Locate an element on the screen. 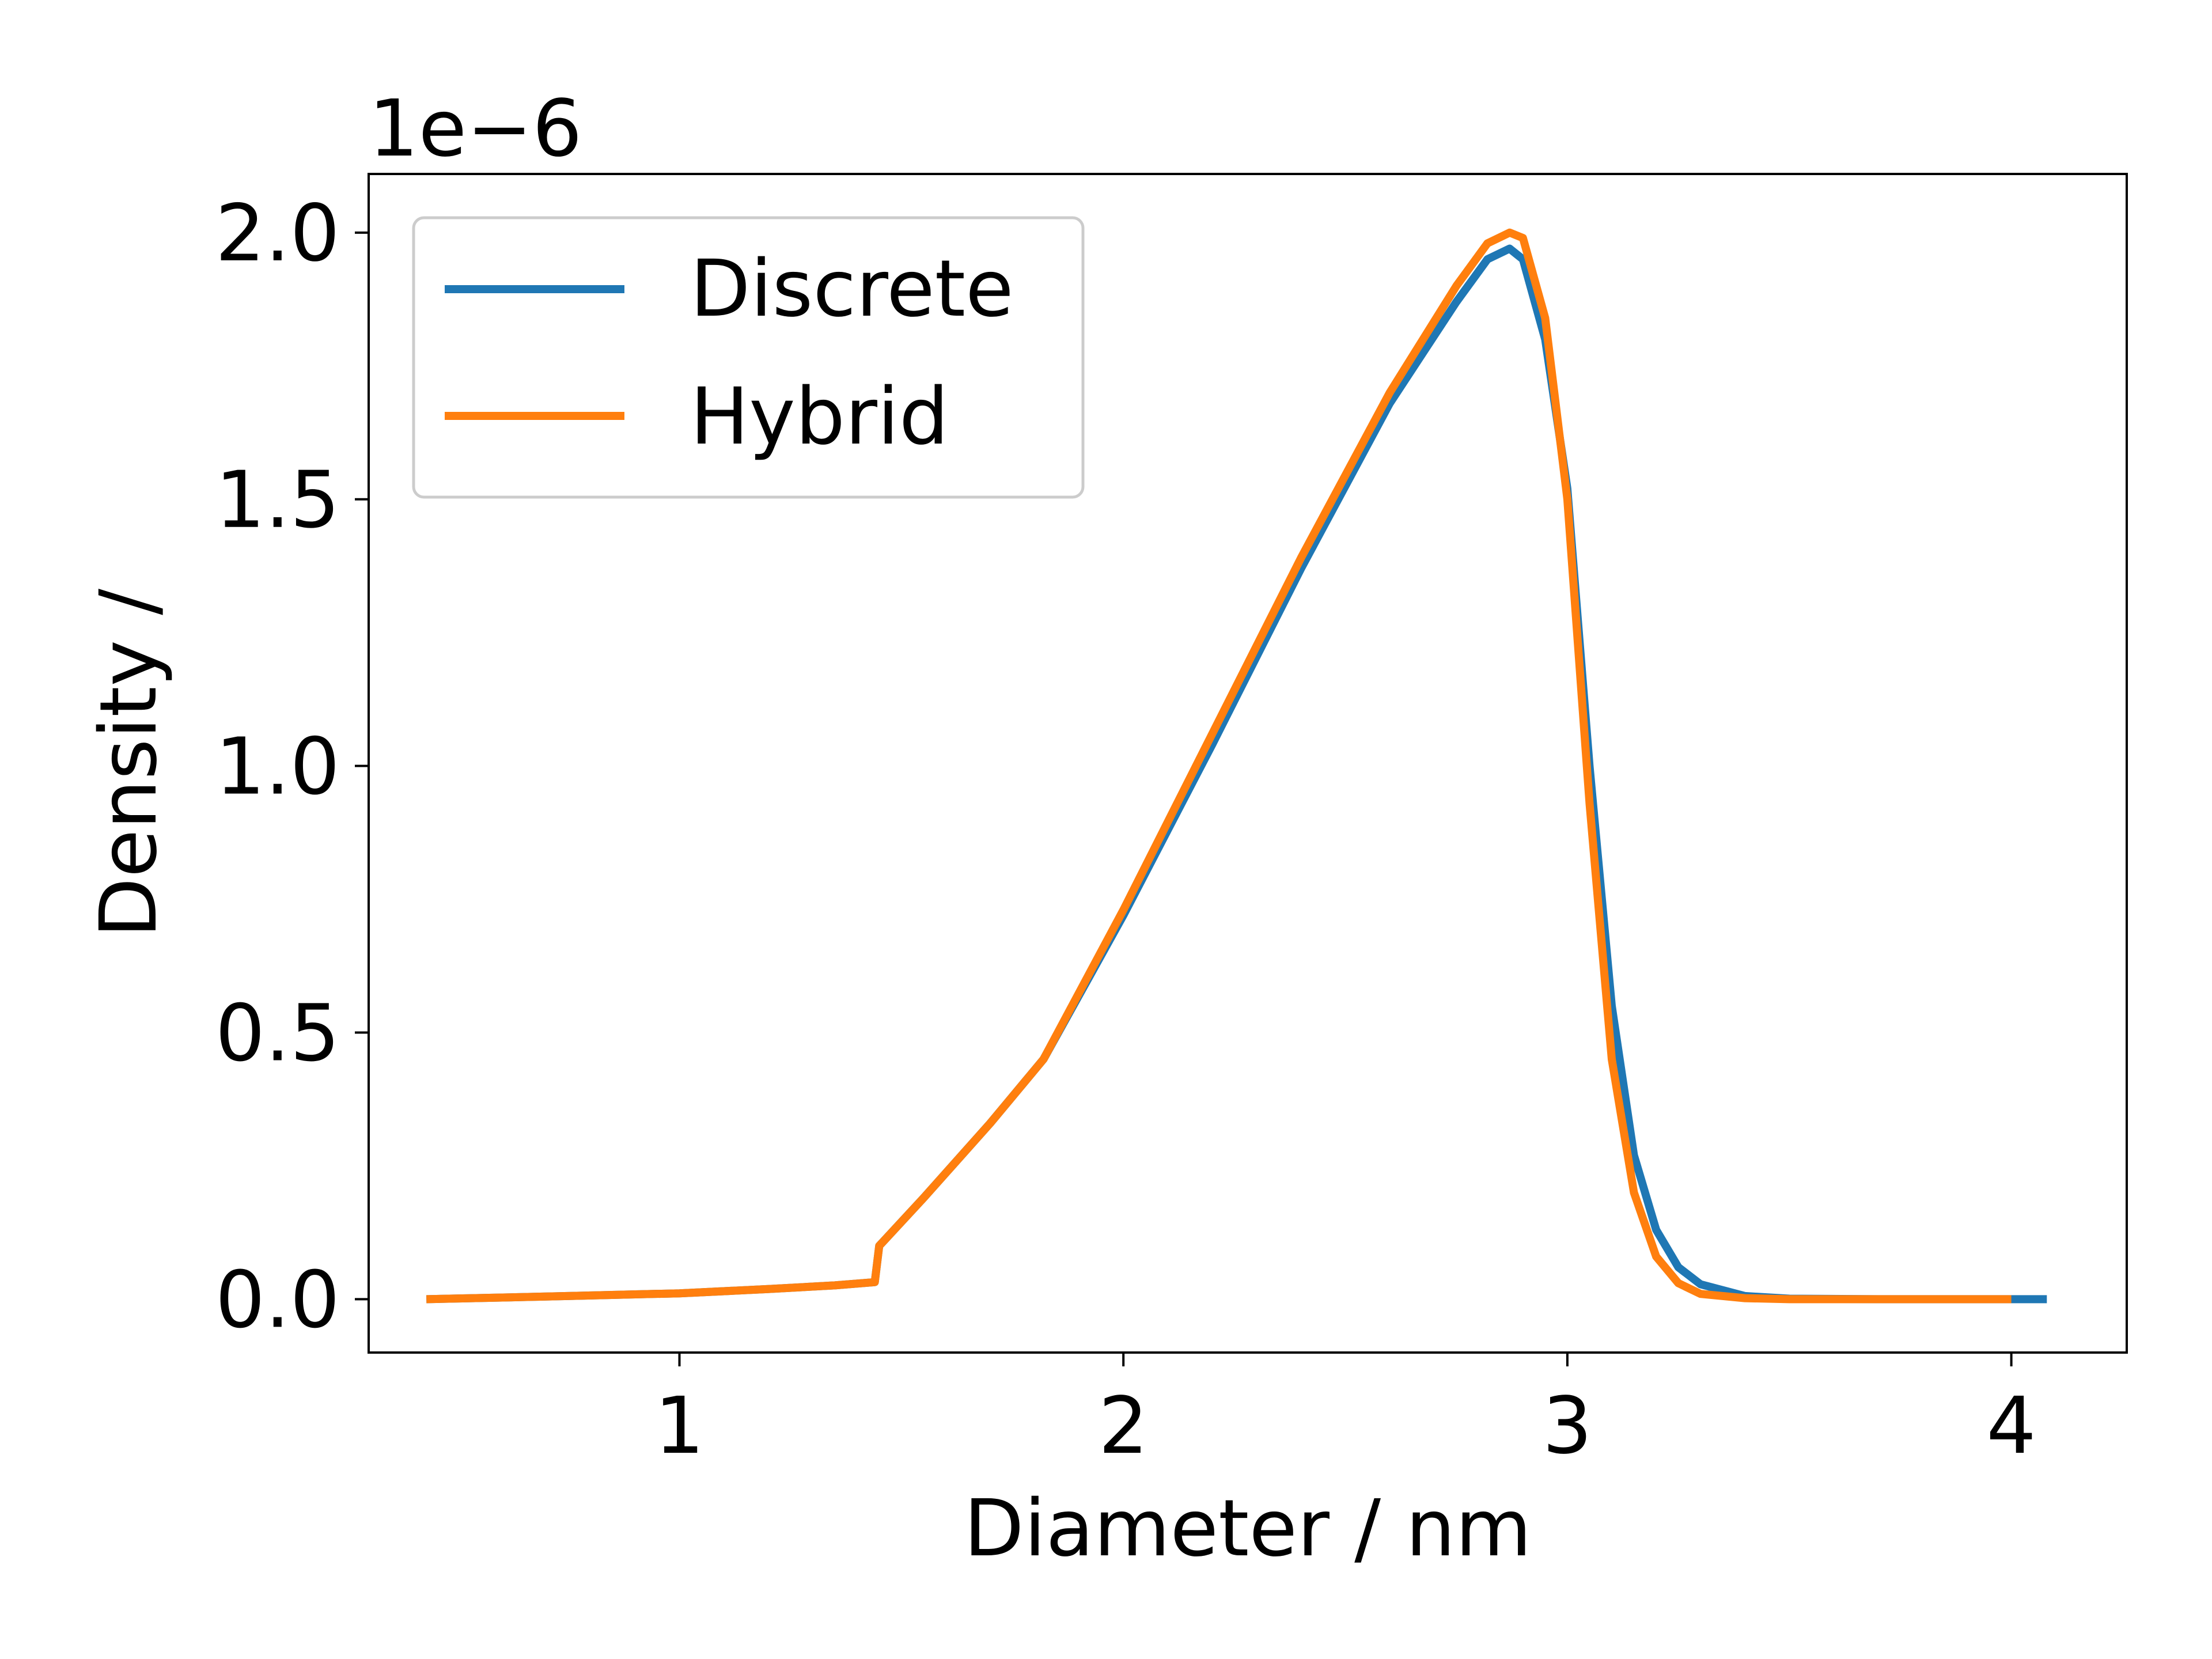  y-axis-label: Density / is located at coordinates (129, 763).